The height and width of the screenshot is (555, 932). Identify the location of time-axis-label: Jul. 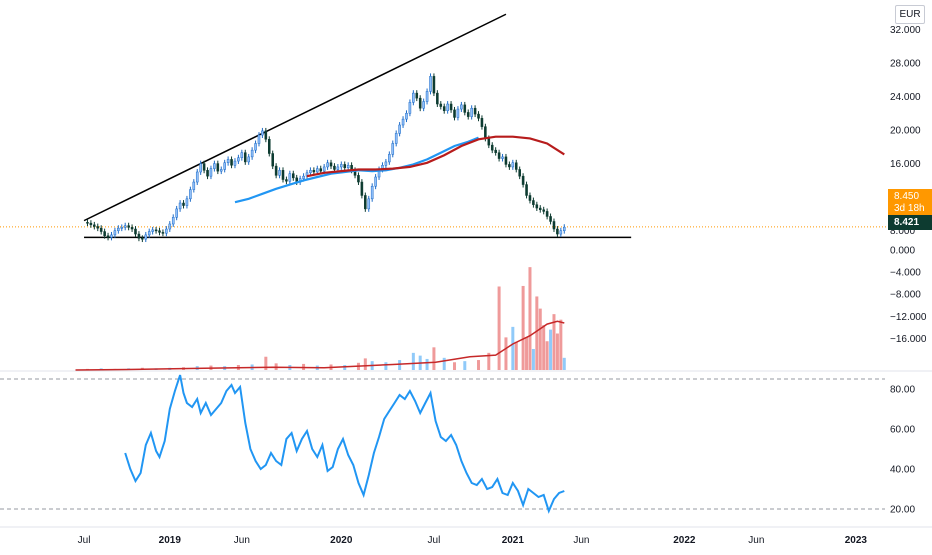
(434, 540).